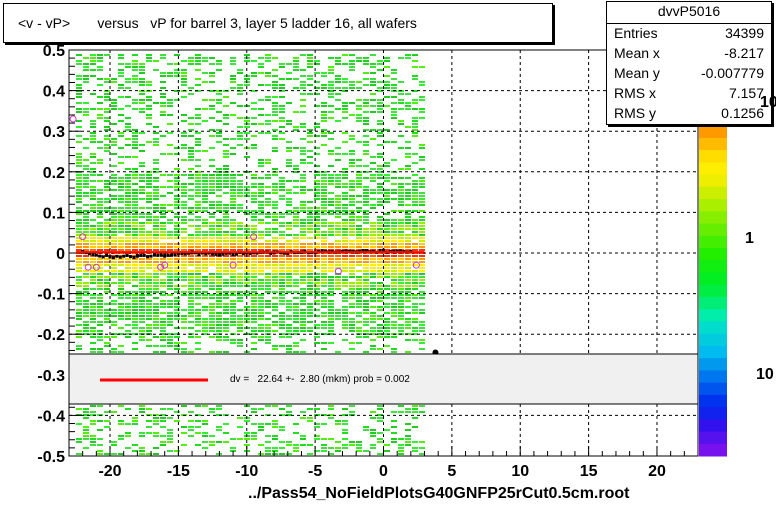 This screenshot has width=776, height=506. What do you see at coordinates (746, 93) in the screenshot?
I see `stats-value: 7.157` at bounding box center [746, 93].